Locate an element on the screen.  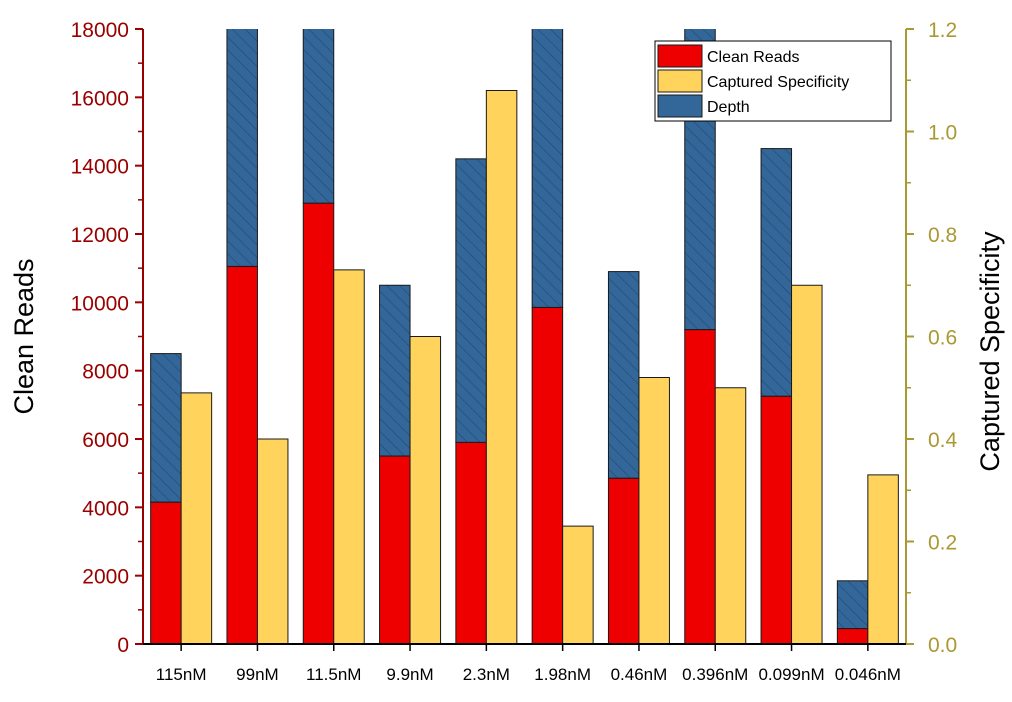
right-tick-label: 0.6 is located at coordinates (942, 338).